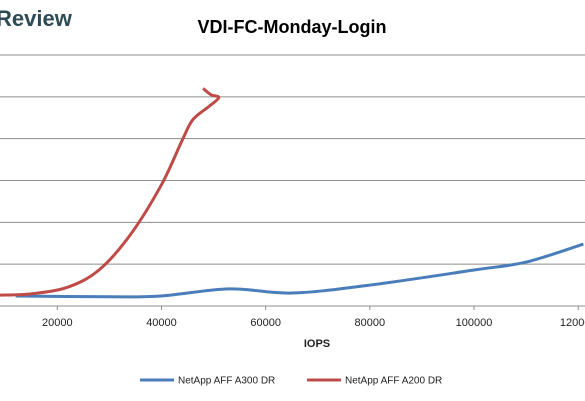  What do you see at coordinates (393, 381) in the screenshot?
I see `legend-label: NetApp AFF A200 DR` at bounding box center [393, 381].